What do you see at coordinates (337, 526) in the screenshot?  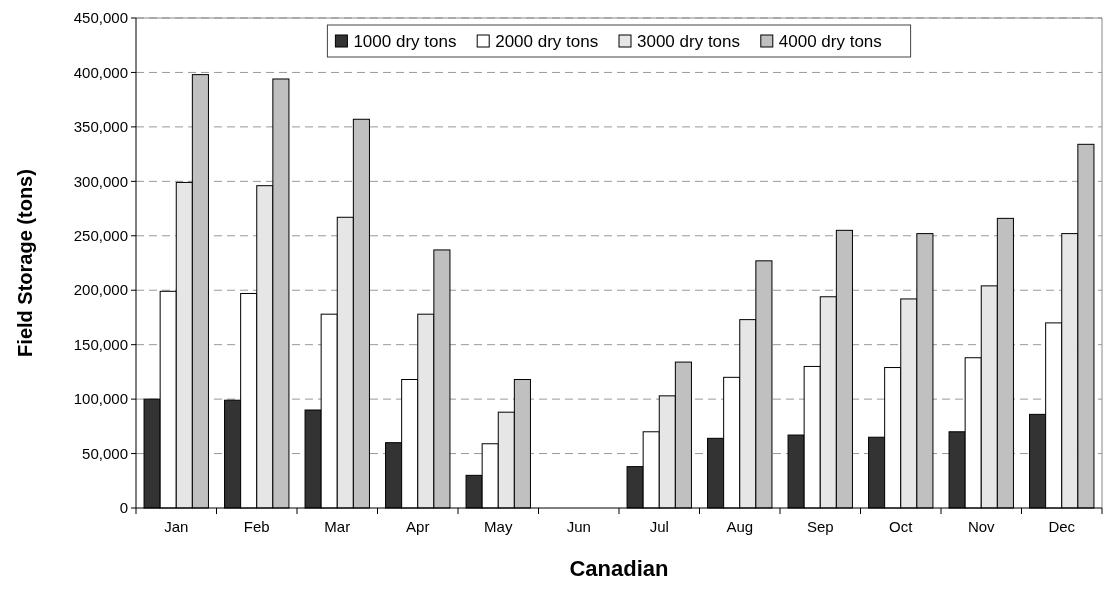 I see `x-tick-label: Mar` at bounding box center [337, 526].